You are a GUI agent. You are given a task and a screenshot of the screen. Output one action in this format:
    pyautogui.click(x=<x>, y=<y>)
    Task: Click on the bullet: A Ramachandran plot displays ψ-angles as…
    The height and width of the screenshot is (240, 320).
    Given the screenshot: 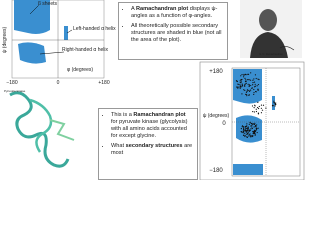 What is the action you would take?
    pyautogui.click(x=177, y=13)
    